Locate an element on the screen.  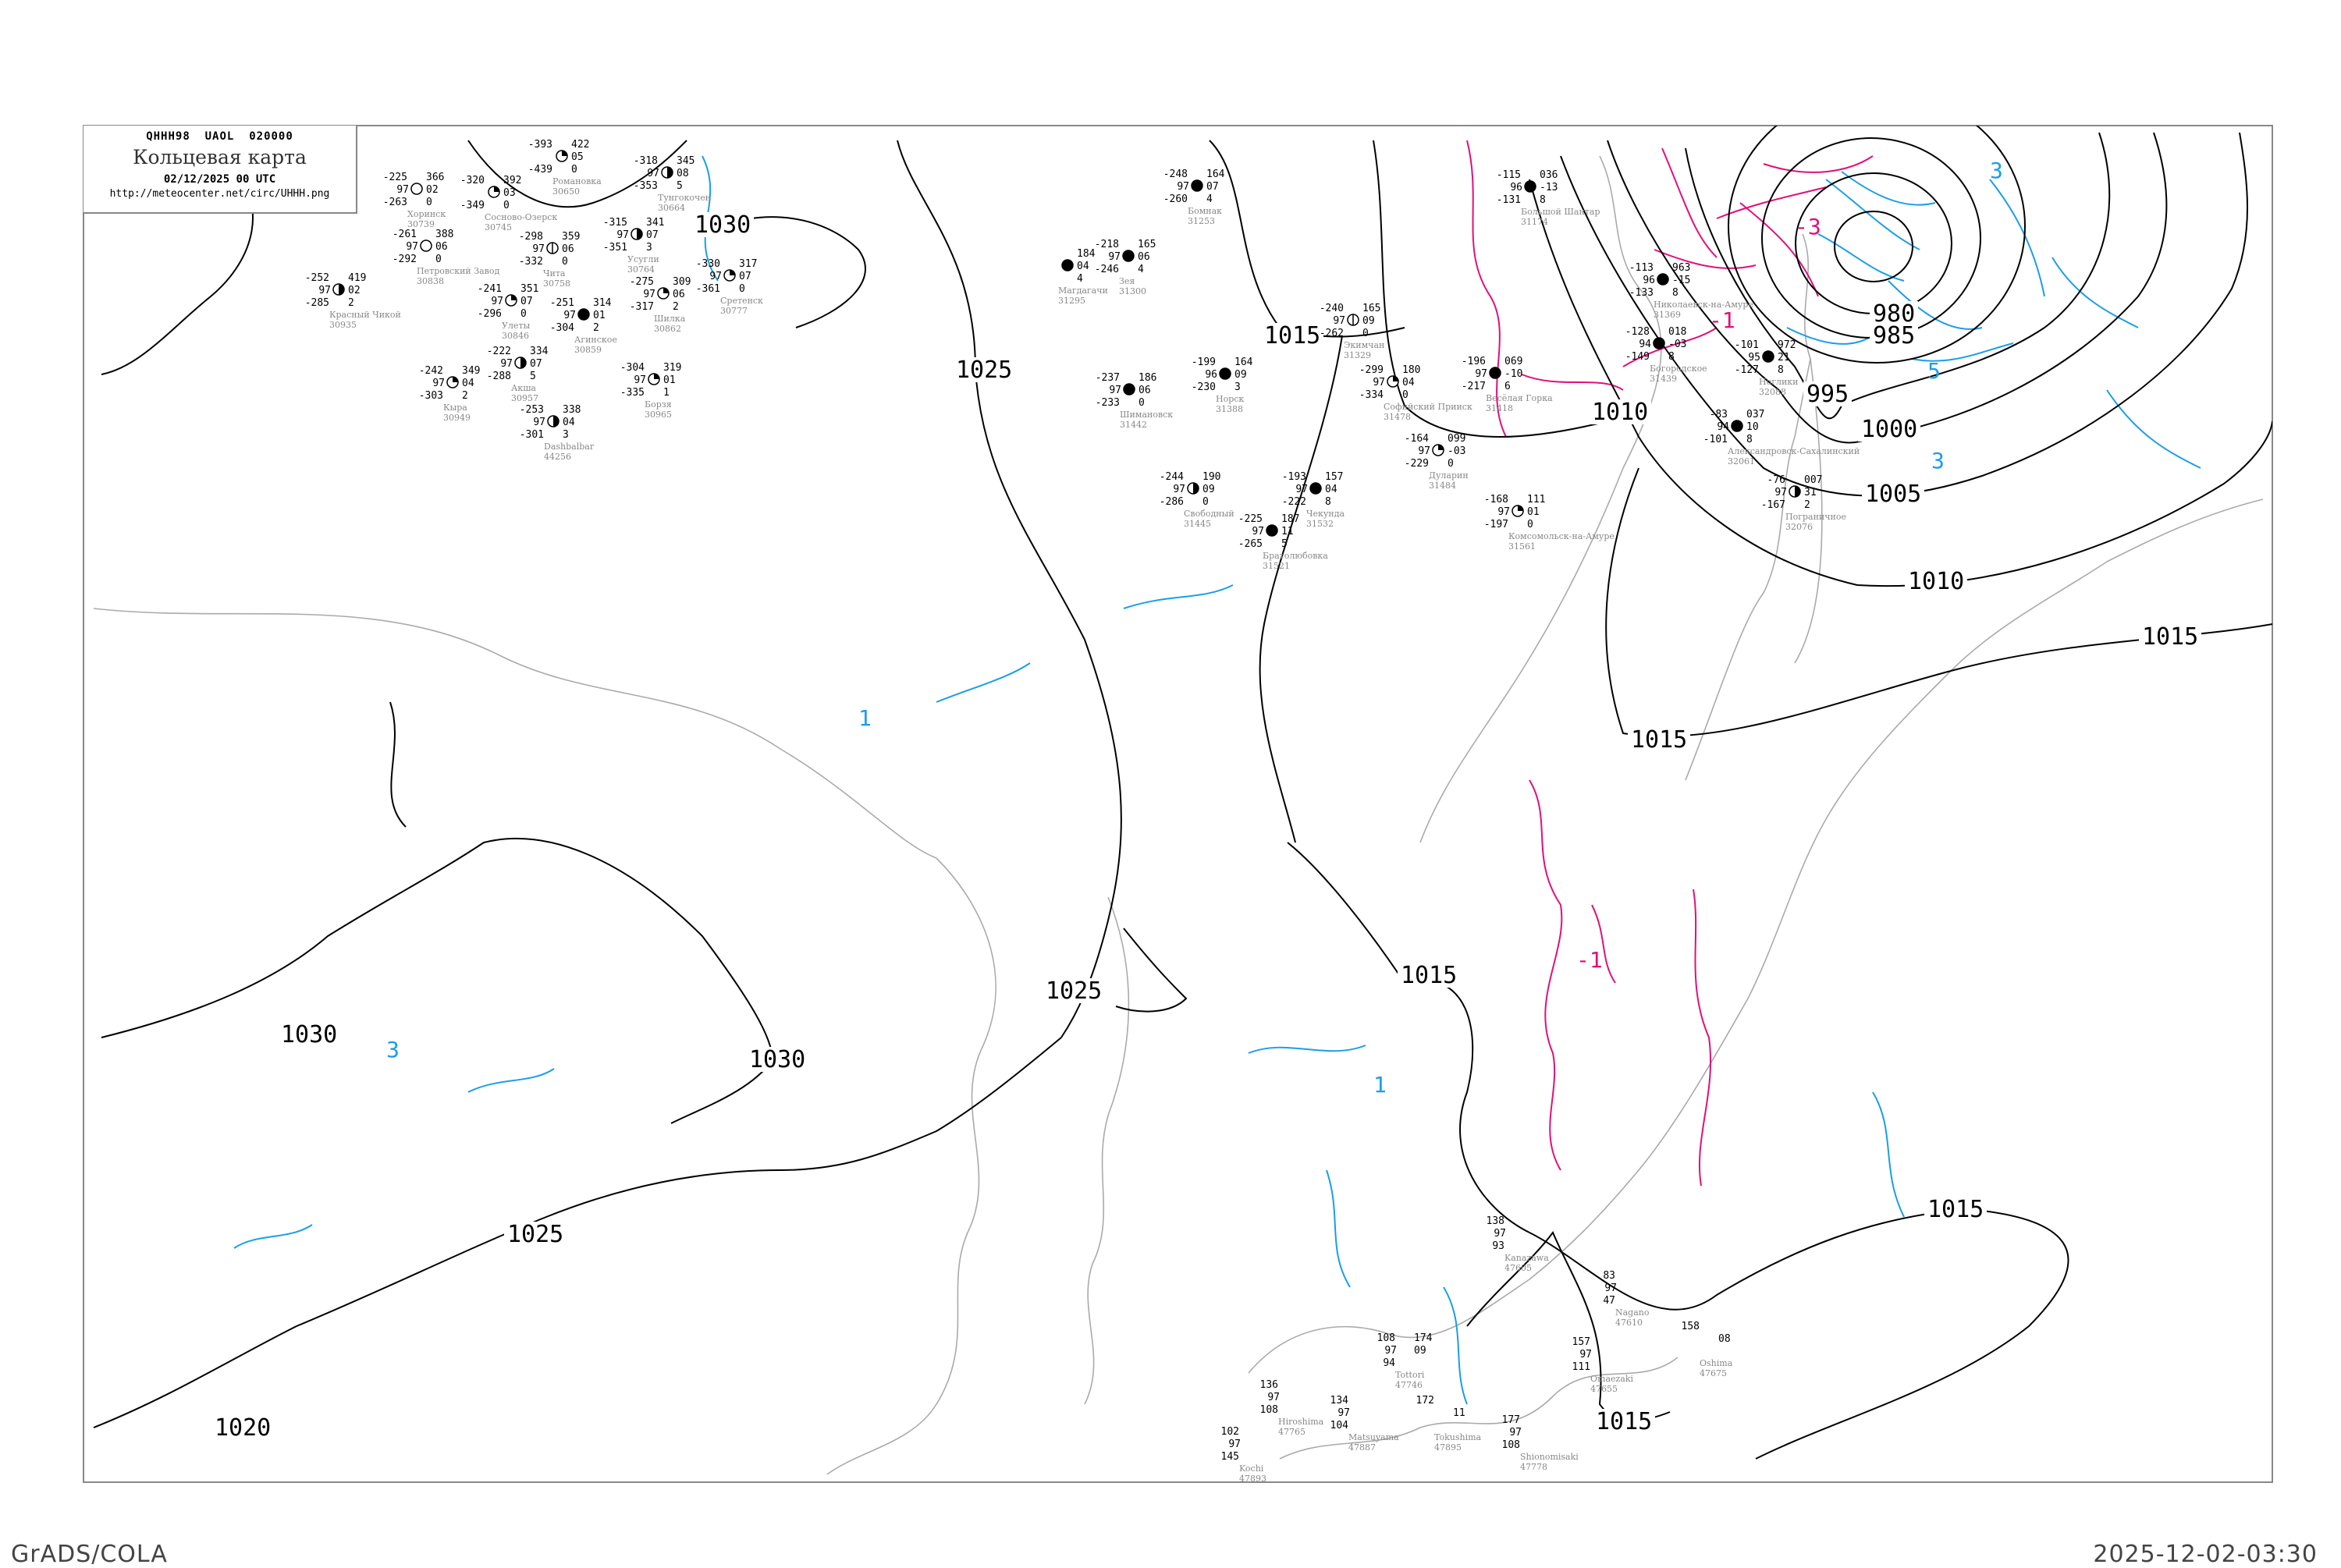
station-id: 47778 is located at coordinates (1533, 1467).